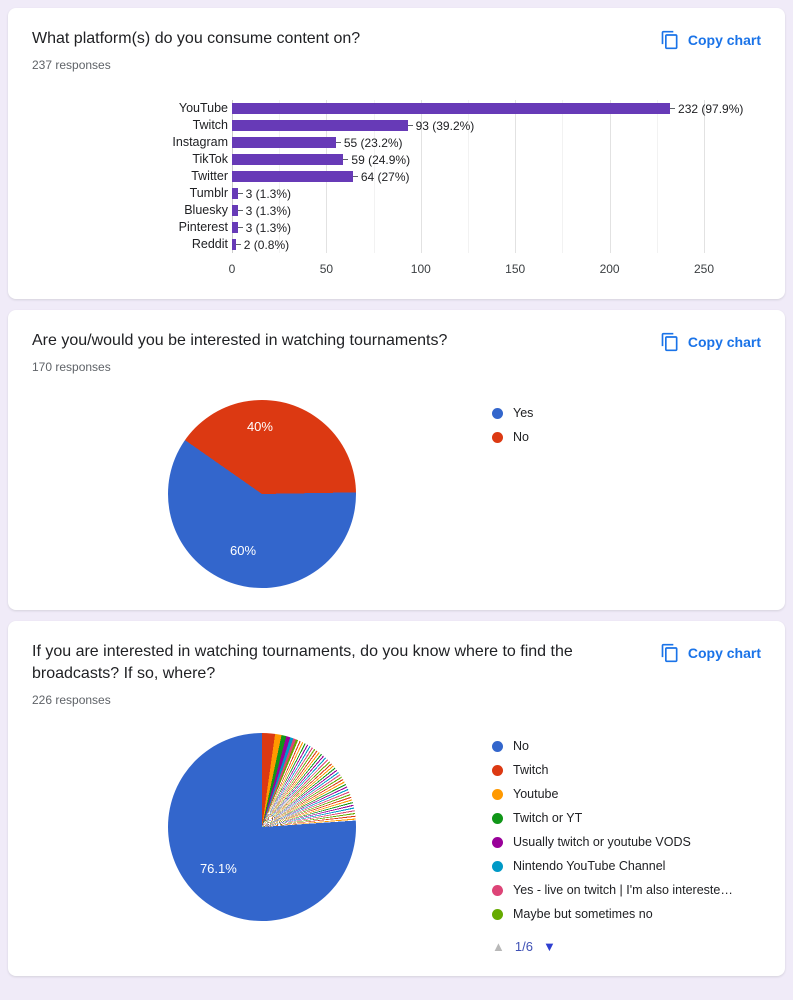  I want to click on bar-category-label: Pinterest, so click(203, 227).